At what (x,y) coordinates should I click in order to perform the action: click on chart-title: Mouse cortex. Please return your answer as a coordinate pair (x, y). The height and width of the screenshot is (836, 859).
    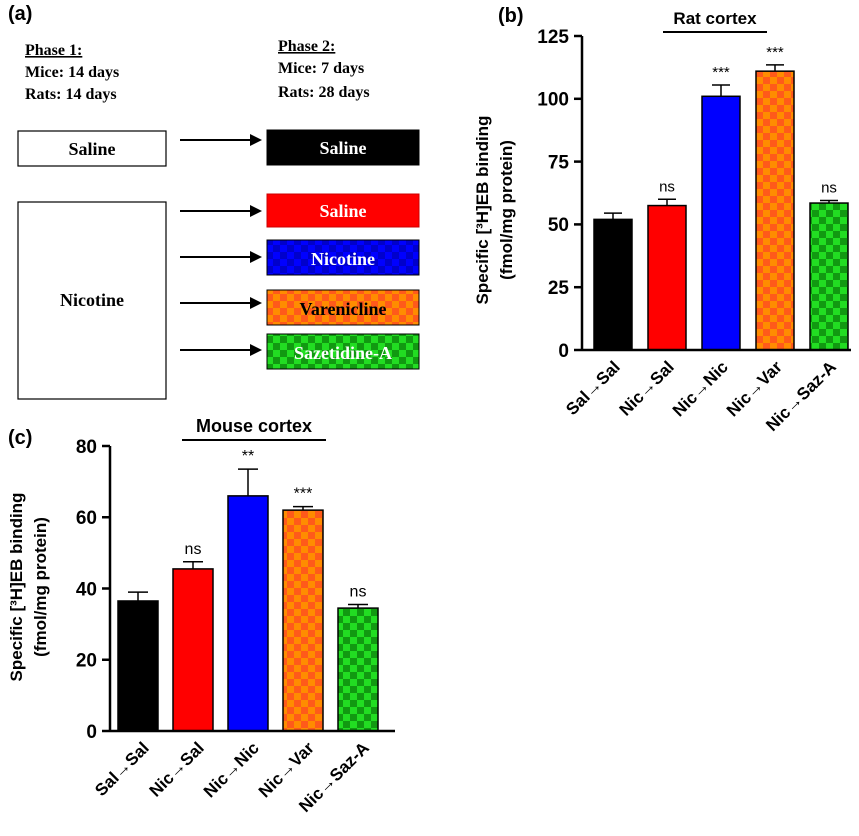
    Looking at the image, I should click on (254, 426).